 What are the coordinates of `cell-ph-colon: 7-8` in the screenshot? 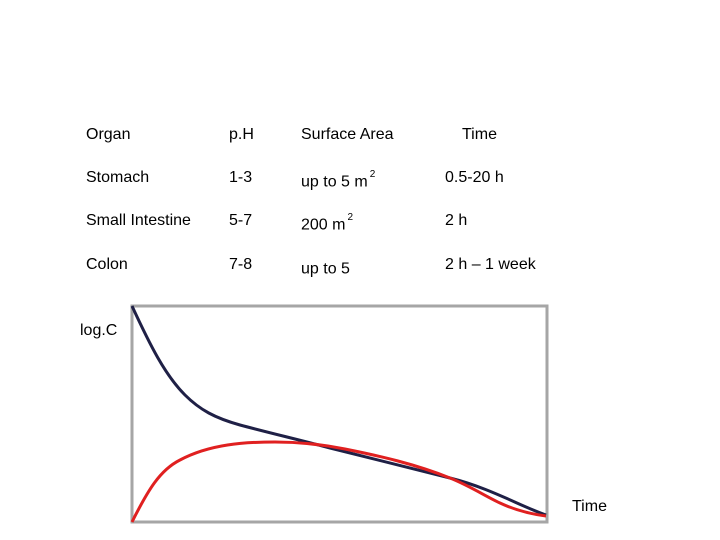 It's located at (241, 264).